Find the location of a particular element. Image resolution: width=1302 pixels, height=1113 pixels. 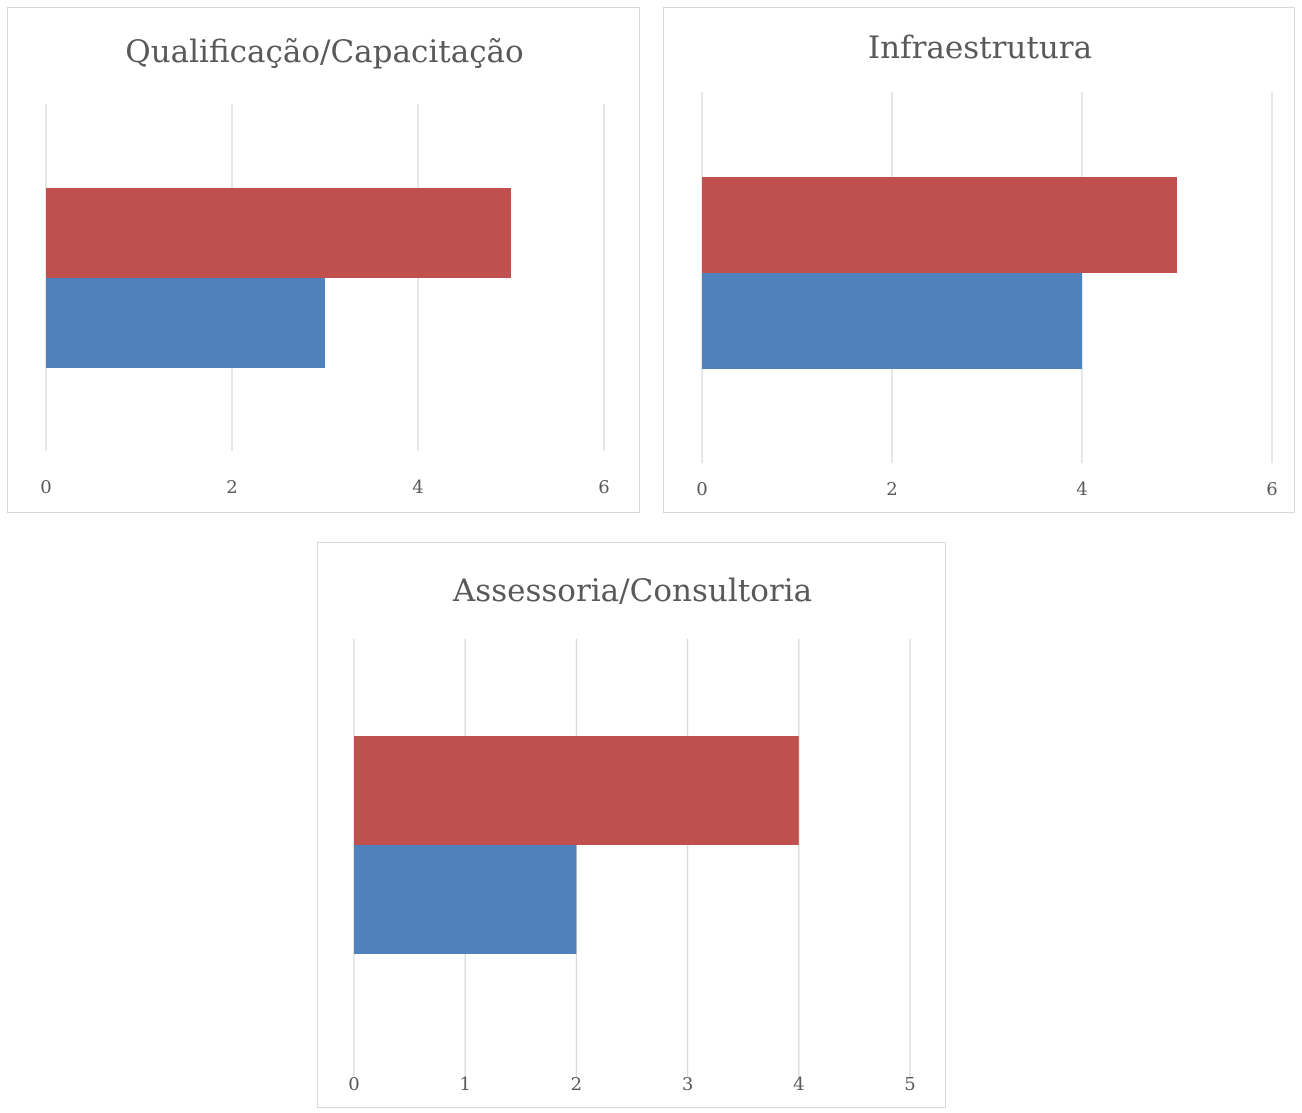

chart-title: Assessoria/Consultoria is located at coordinates (632, 591).